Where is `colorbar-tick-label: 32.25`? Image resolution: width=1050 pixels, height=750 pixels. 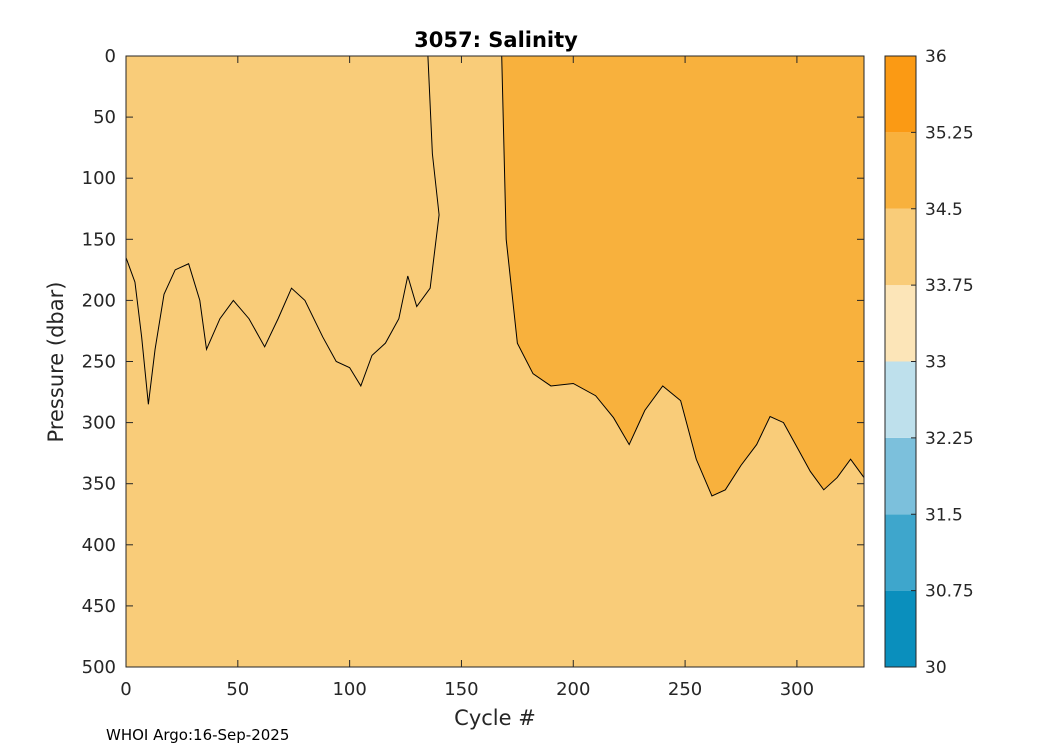 colorbar-tick-label: 32.25 is located at coordinates (949, 439).